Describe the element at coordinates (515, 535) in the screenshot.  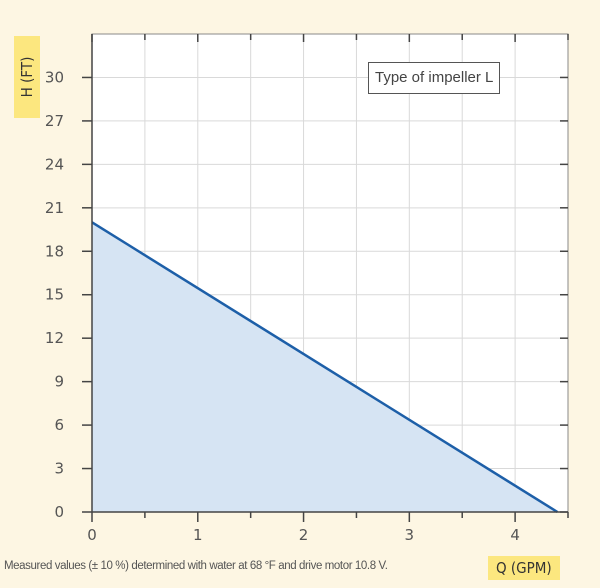
I see `x-tick-label: 4` at that location.